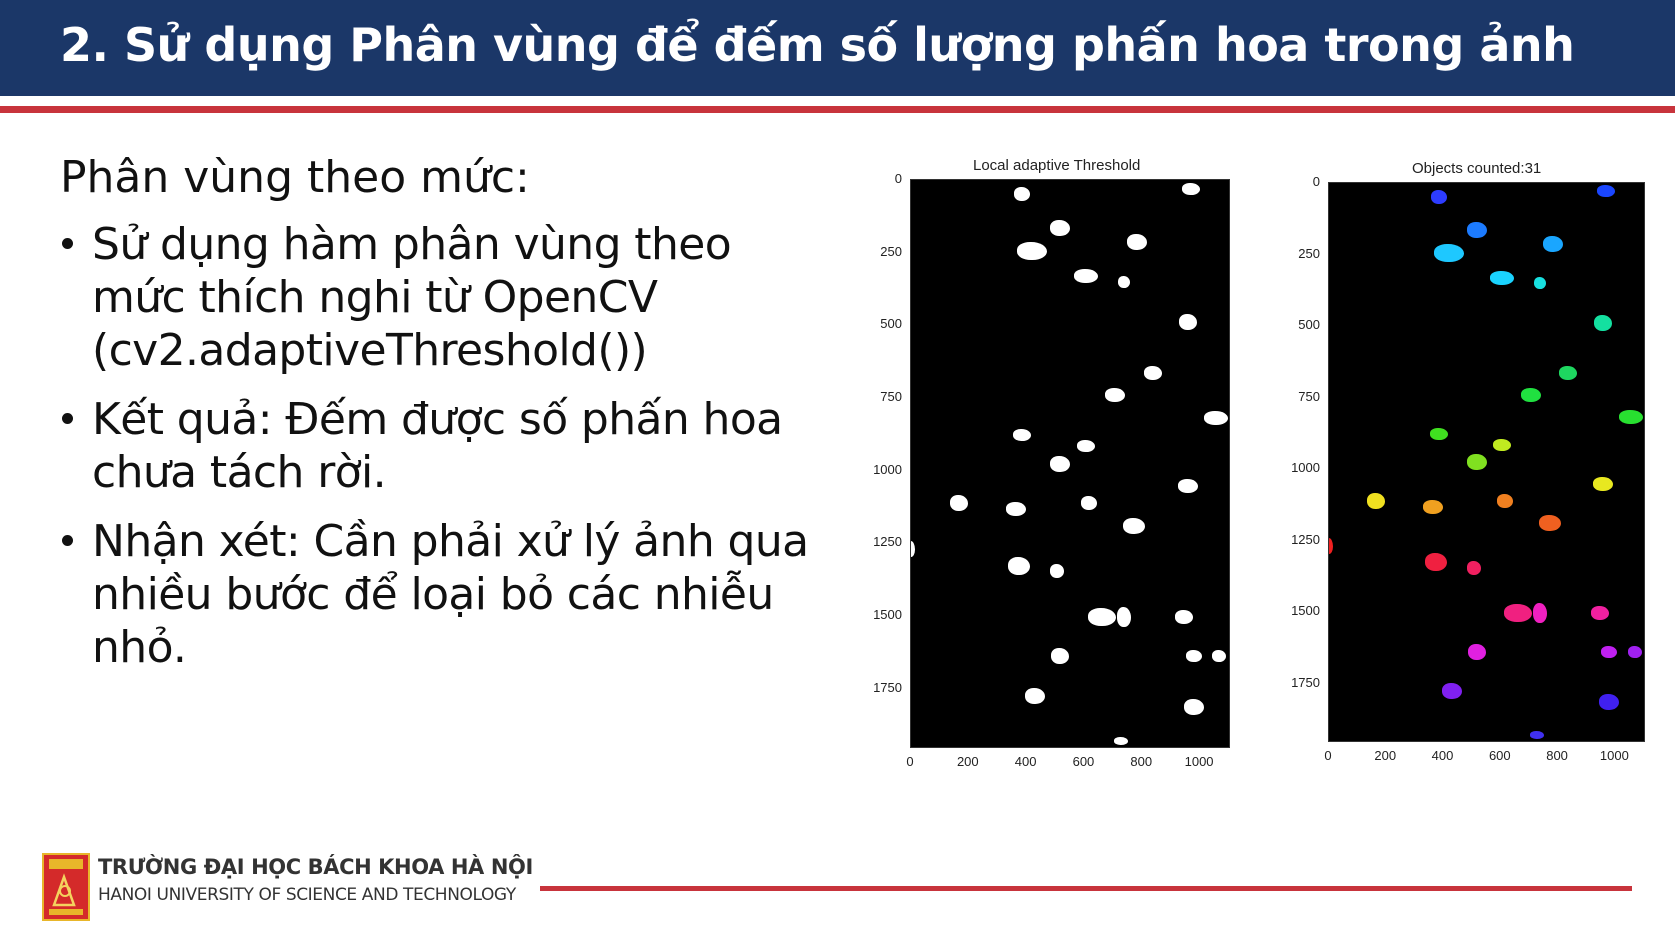 The image size is (1675, 945). I want to click on footer-divider, so click(1086, 888).